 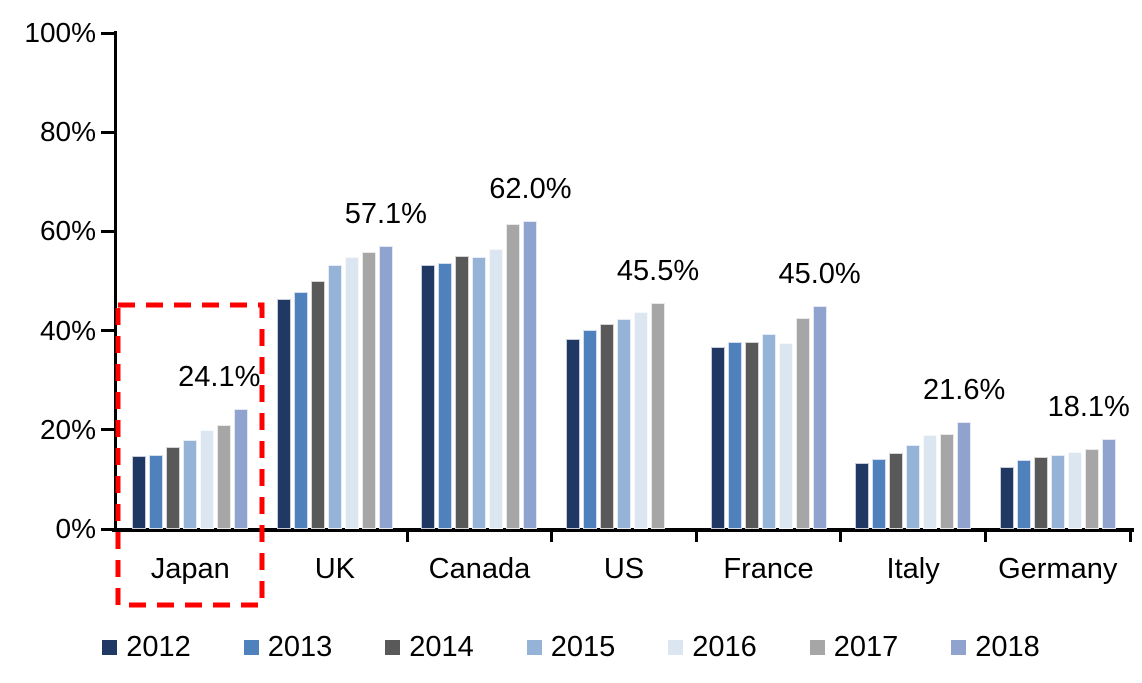 I want to click on legend-swatch-2017, so click(x=817, y=647).